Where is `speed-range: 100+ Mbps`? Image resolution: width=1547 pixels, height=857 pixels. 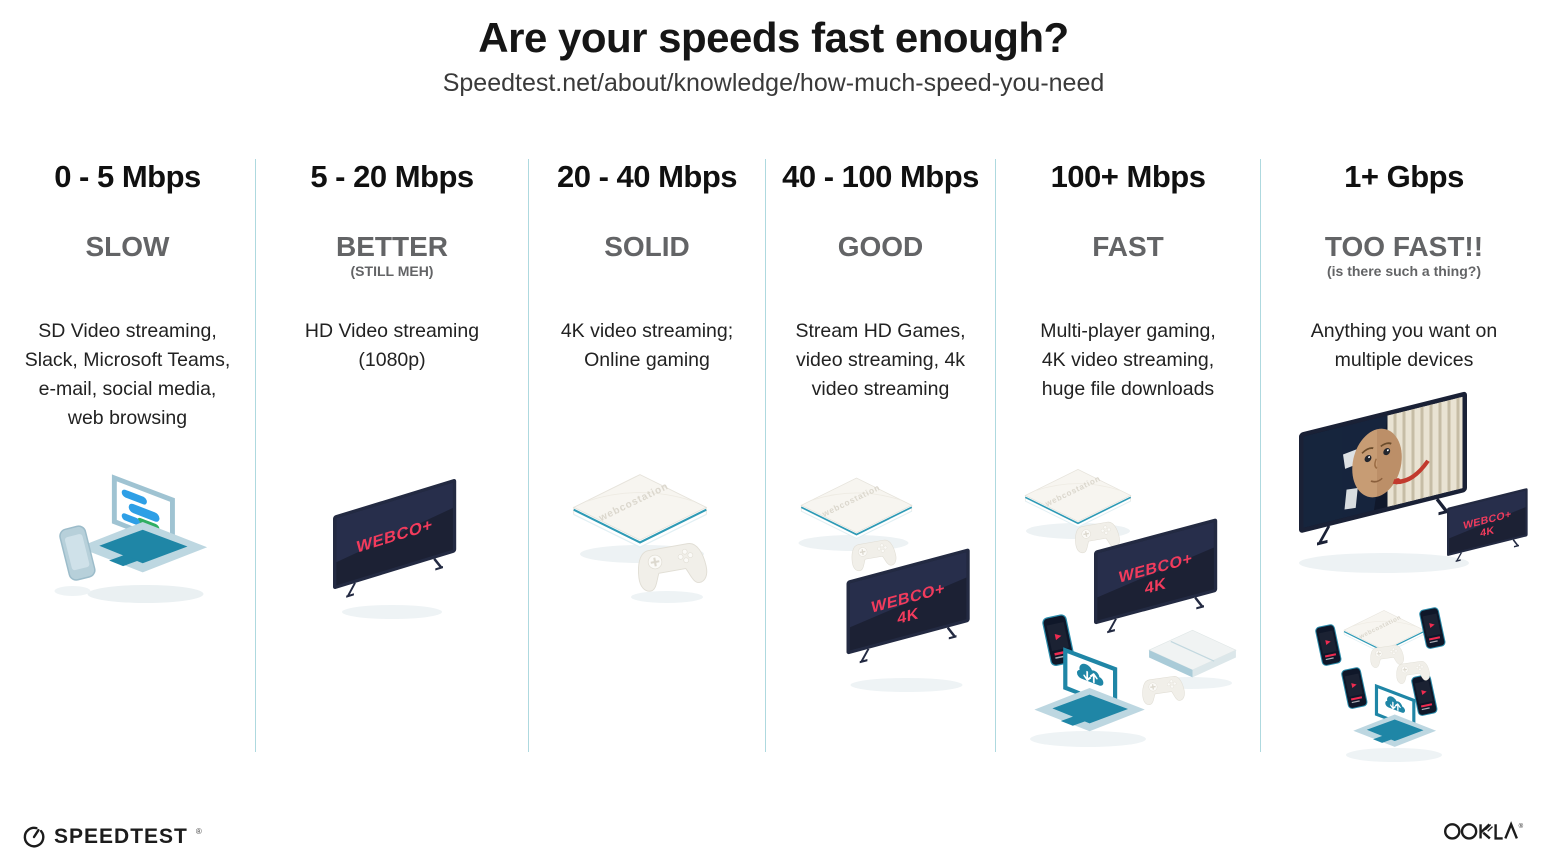 speed-range: 100+ Mbps is located at coordinates (1128, 176).